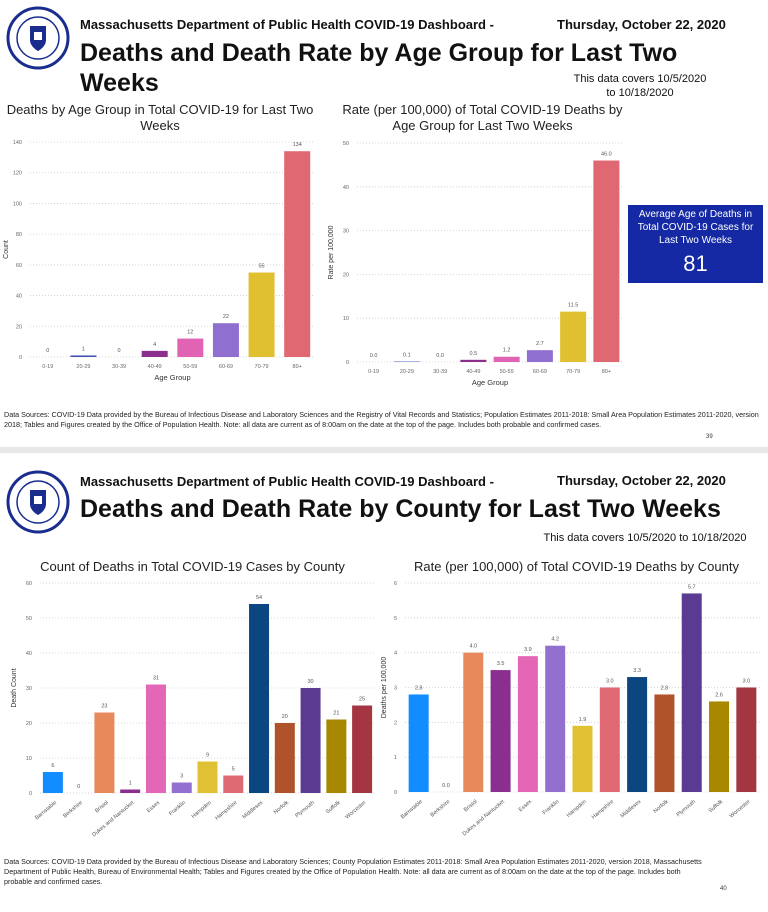 Image resolution: width=768 pixels, height=912 pixels. I want to click on data-label: 2.7, so click(540, 344).